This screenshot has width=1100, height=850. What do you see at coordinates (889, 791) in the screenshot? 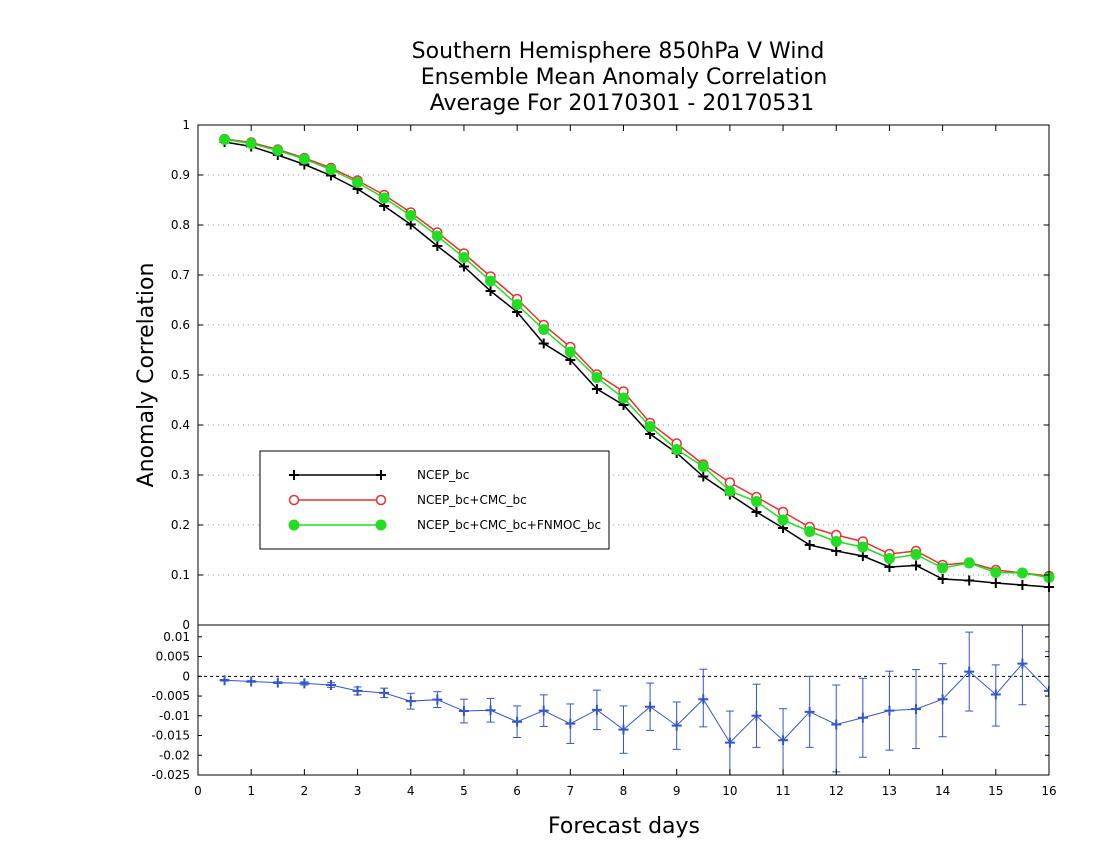
I see `x-tick-label-13: 13` at bounding box center [889, 791].